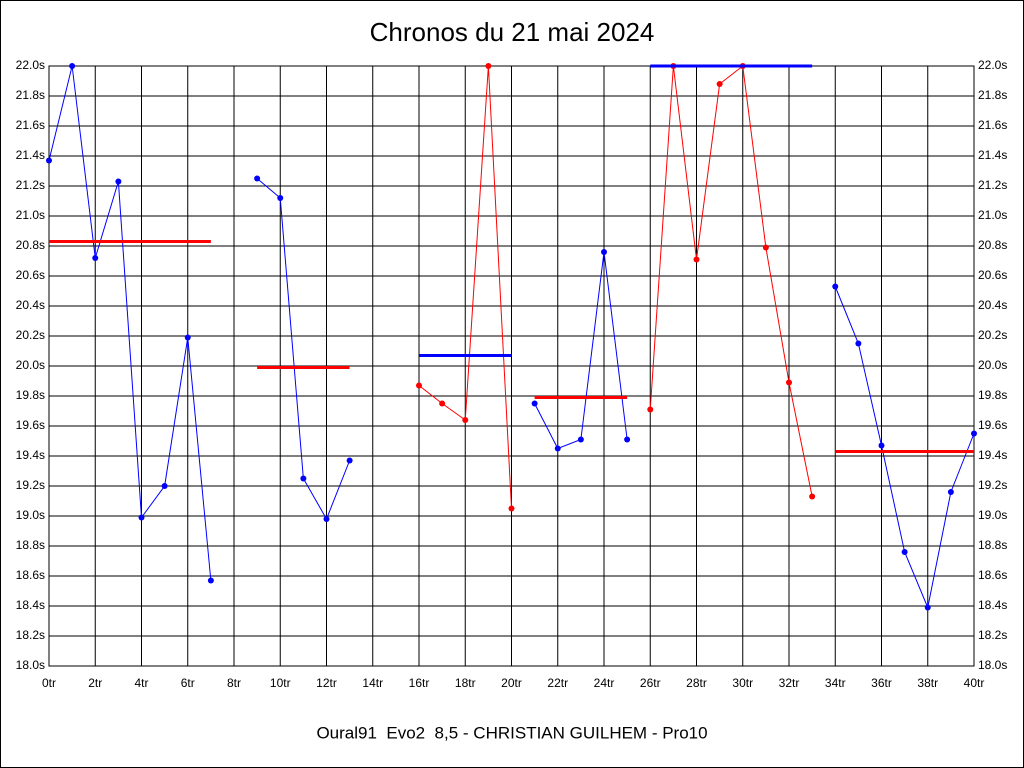 The width and height of the screenshot is (1024, 768). I want to click on y-tick-label: 18.0s, so click(30, 665).